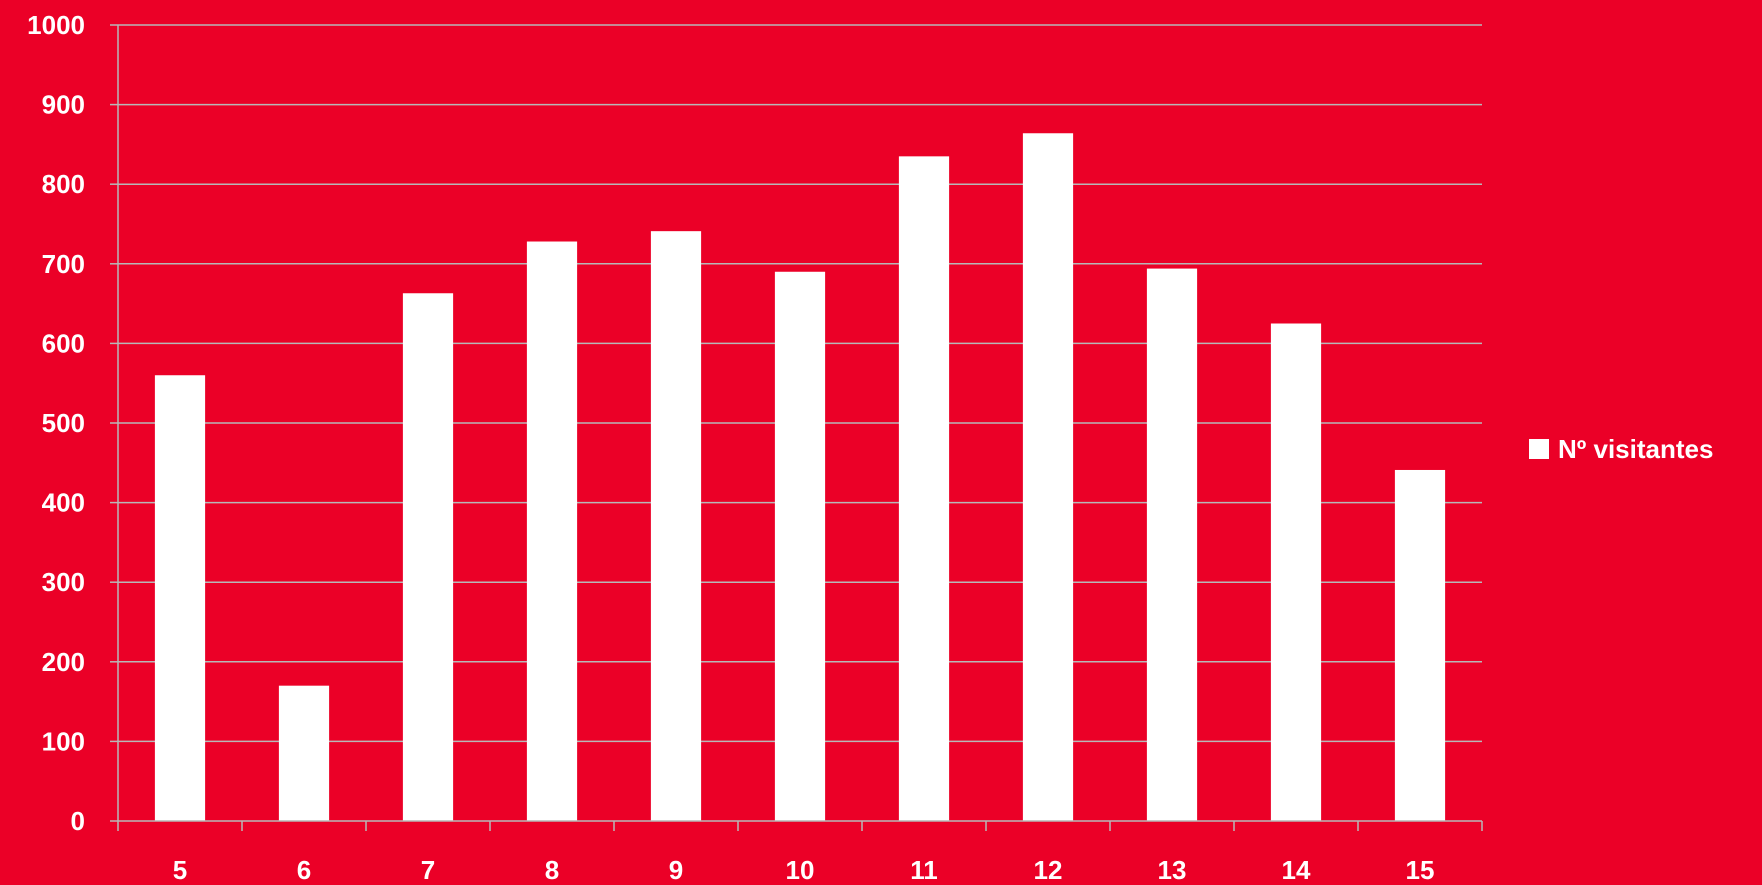  I want to click on x-tick-label: 15, so click(1420, 870).